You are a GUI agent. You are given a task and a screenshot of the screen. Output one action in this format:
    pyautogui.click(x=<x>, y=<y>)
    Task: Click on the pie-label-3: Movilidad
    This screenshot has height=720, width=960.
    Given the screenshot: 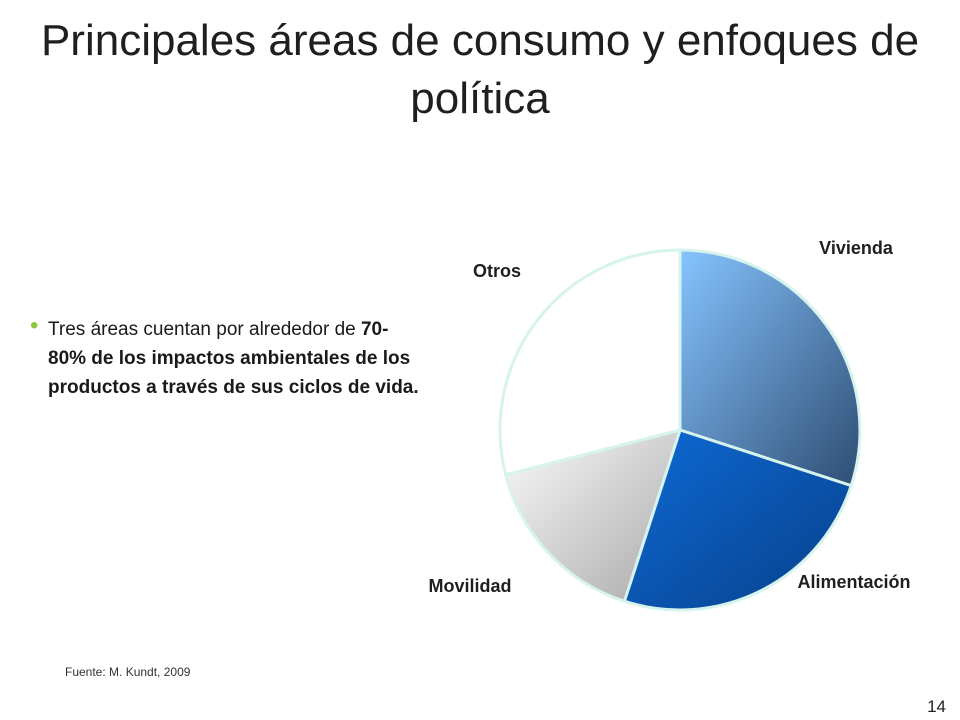 What is the action you would take?
    pyautogui.click(x=469, y=586)
    